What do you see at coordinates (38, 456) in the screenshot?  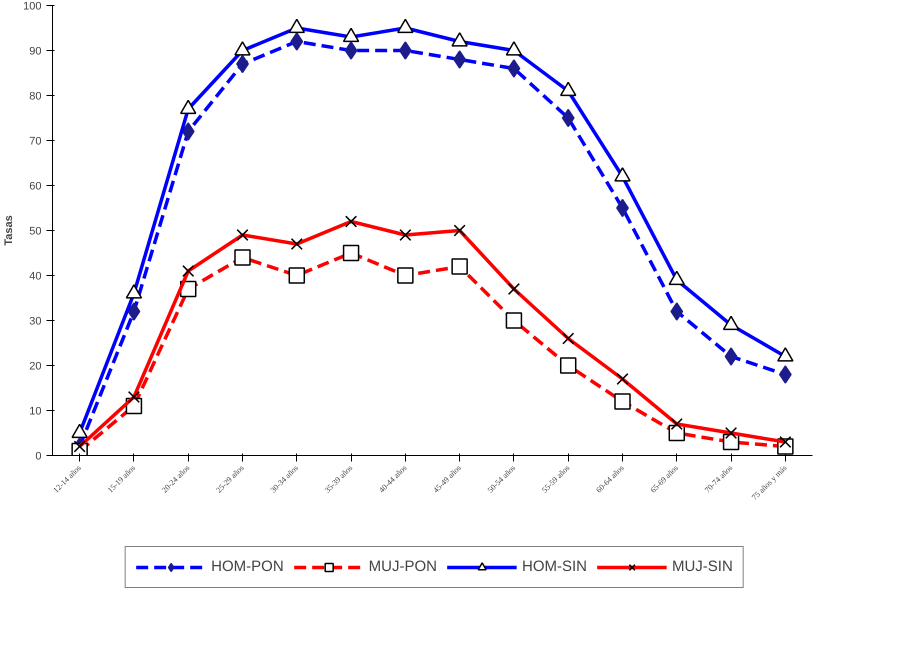 I see `y-tick-label: 0` at bounding box center [38, 456].